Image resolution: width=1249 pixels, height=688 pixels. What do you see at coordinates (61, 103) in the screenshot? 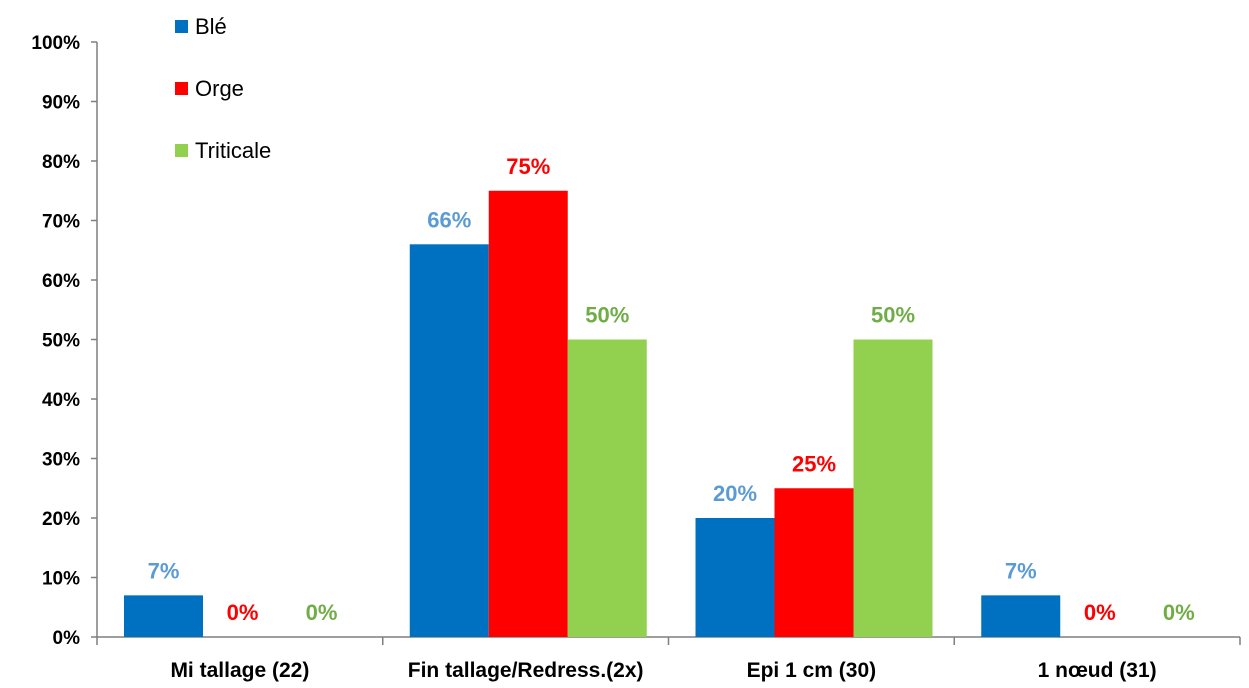
I see `y-tick-label: 90%` at bounding box center [61, 103].